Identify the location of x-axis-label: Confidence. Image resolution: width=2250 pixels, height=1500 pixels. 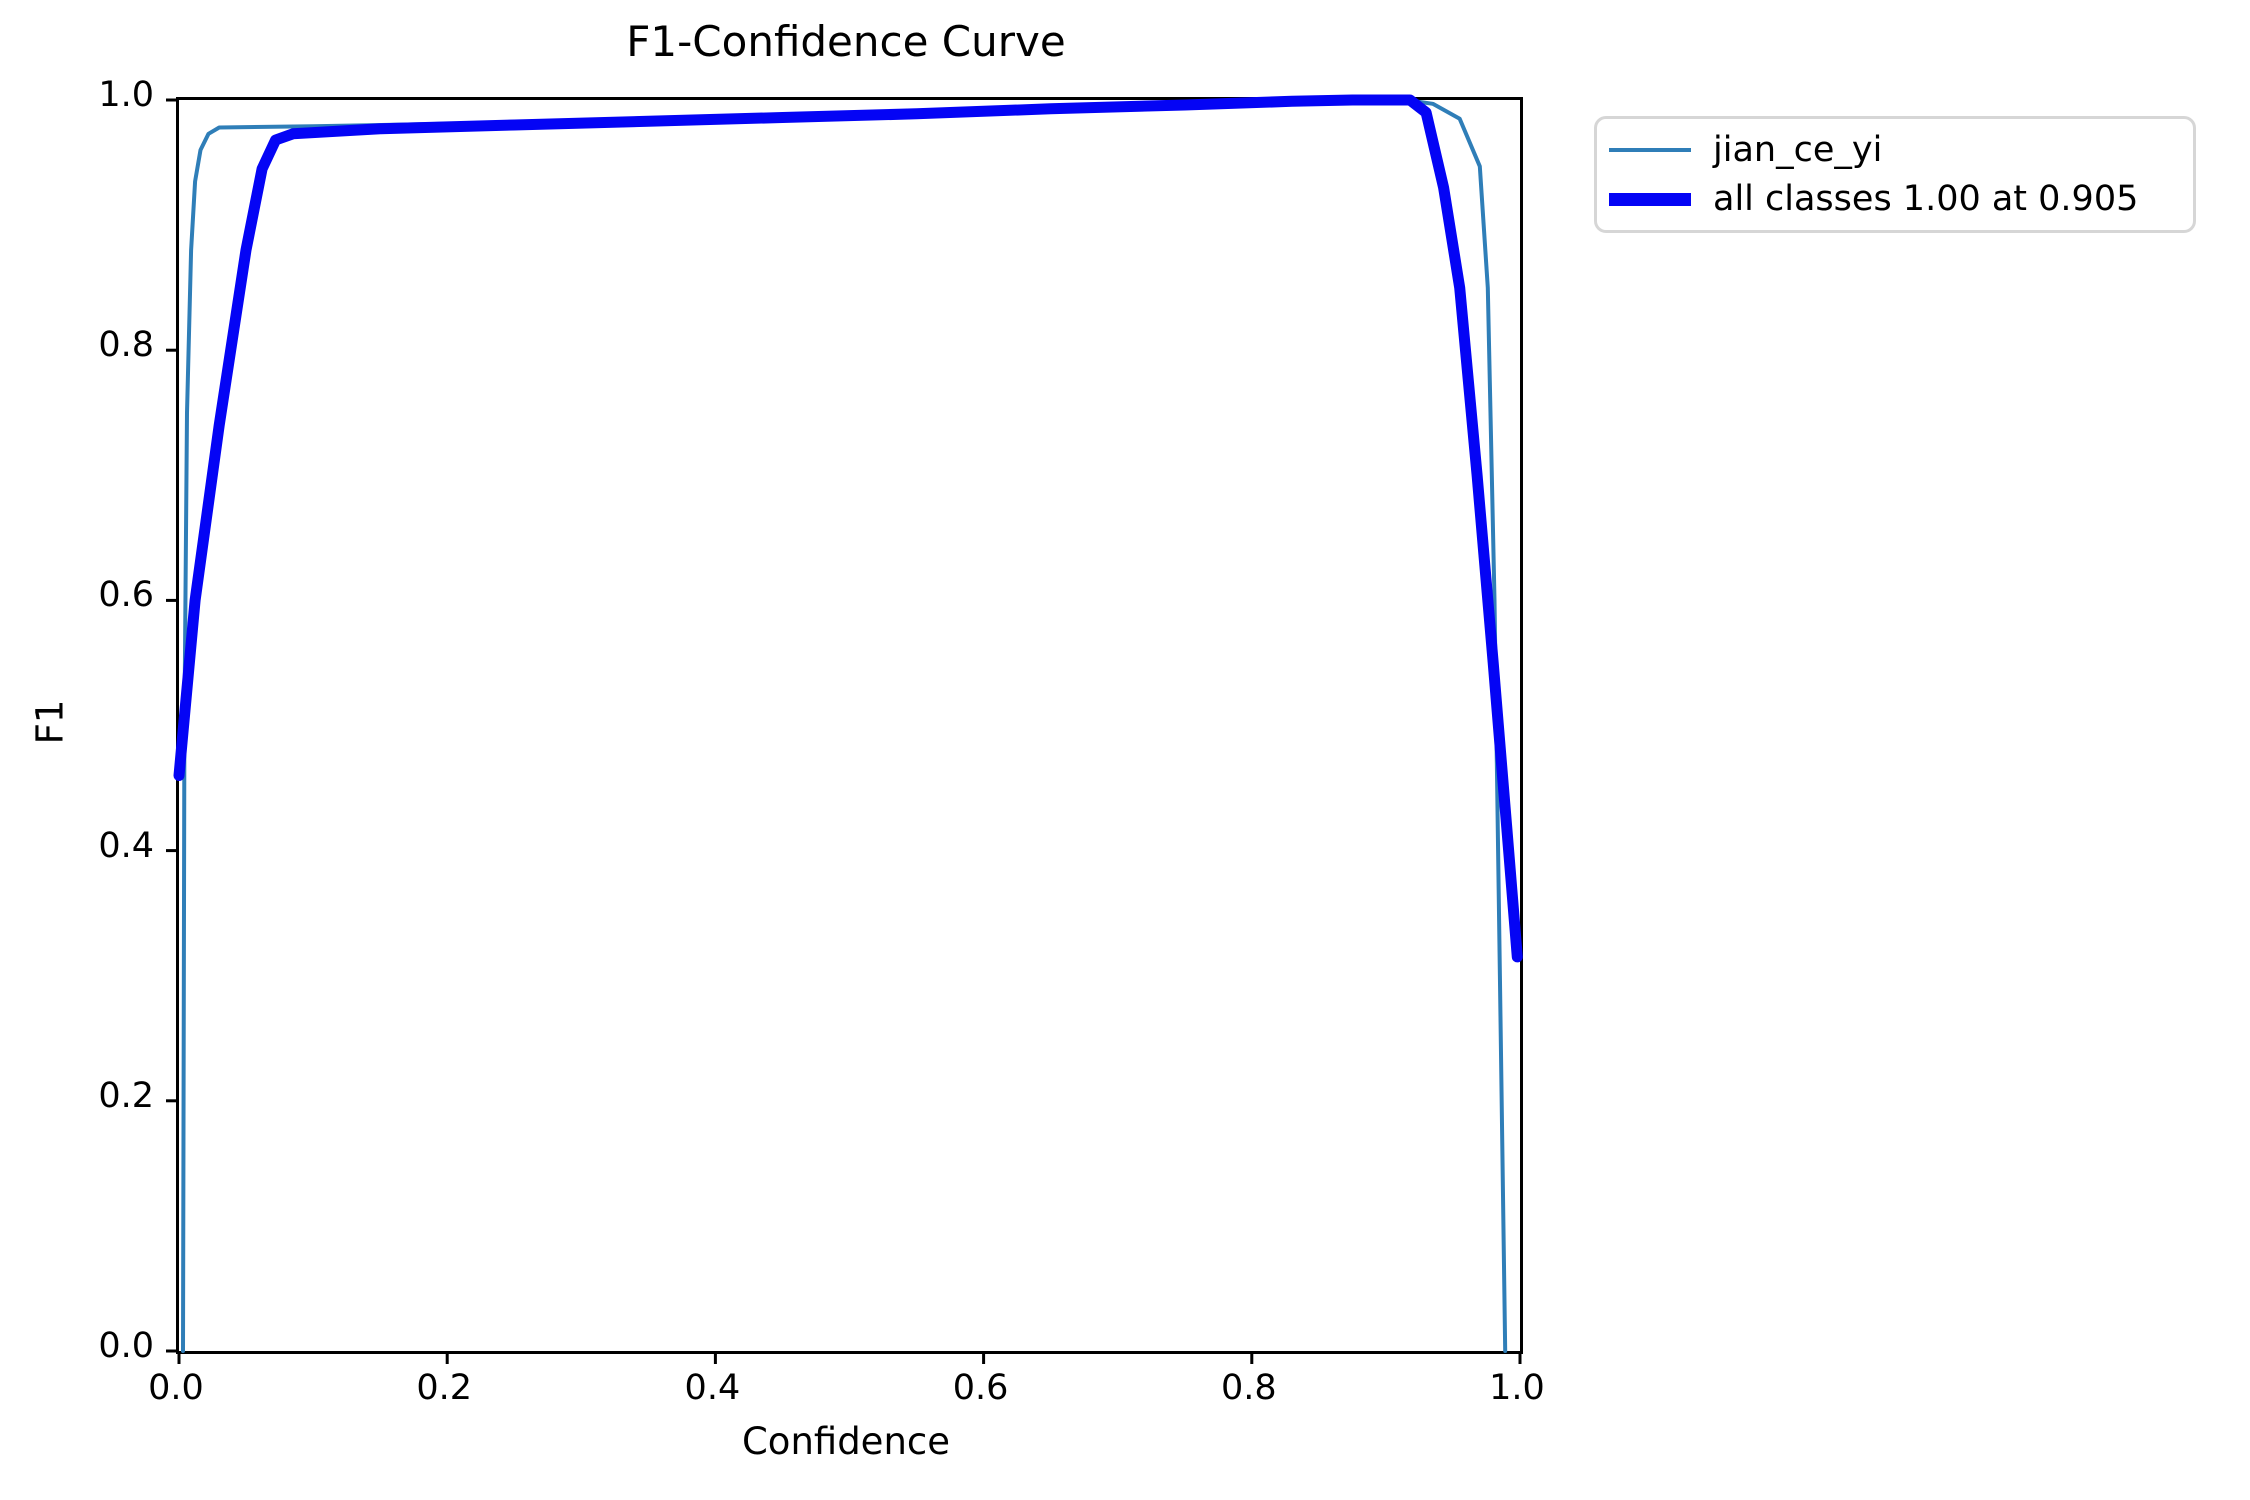
(846, 1441).